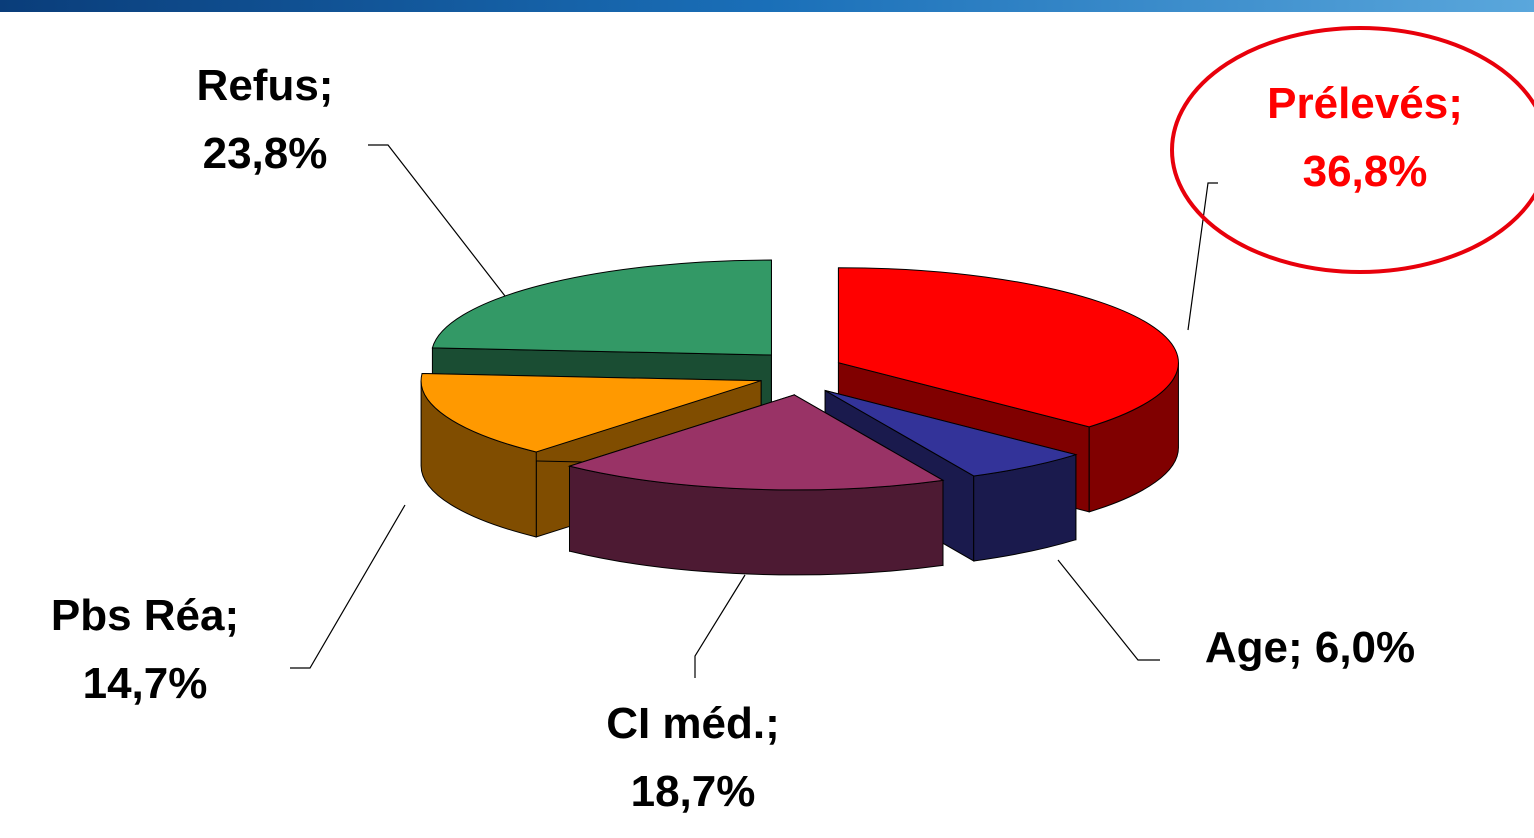 This screenshot has width=1534, height=838. Describe the element at coordinates (1365, 137) in the screenshot. I see `data-label: Prélevés; 36,8%` at that location.